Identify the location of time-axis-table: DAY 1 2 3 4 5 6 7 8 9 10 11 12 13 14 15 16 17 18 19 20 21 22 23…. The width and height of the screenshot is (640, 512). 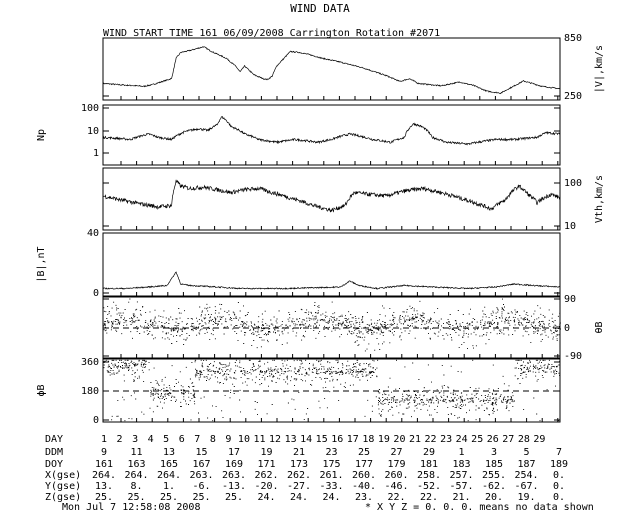
(306, 468).